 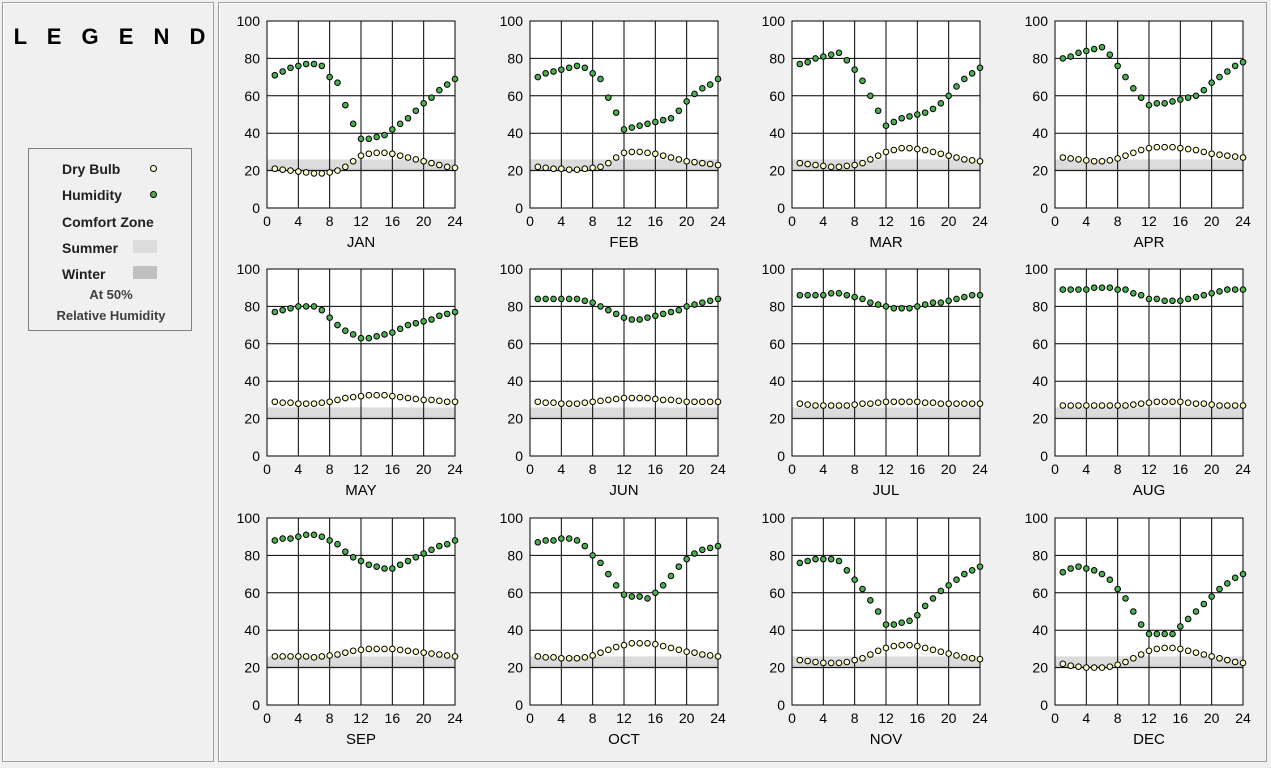 What do you see at coordinates (515, 419) in the screenshot?
I see `y-tick-label: 20` at bounding box center [515, 419].